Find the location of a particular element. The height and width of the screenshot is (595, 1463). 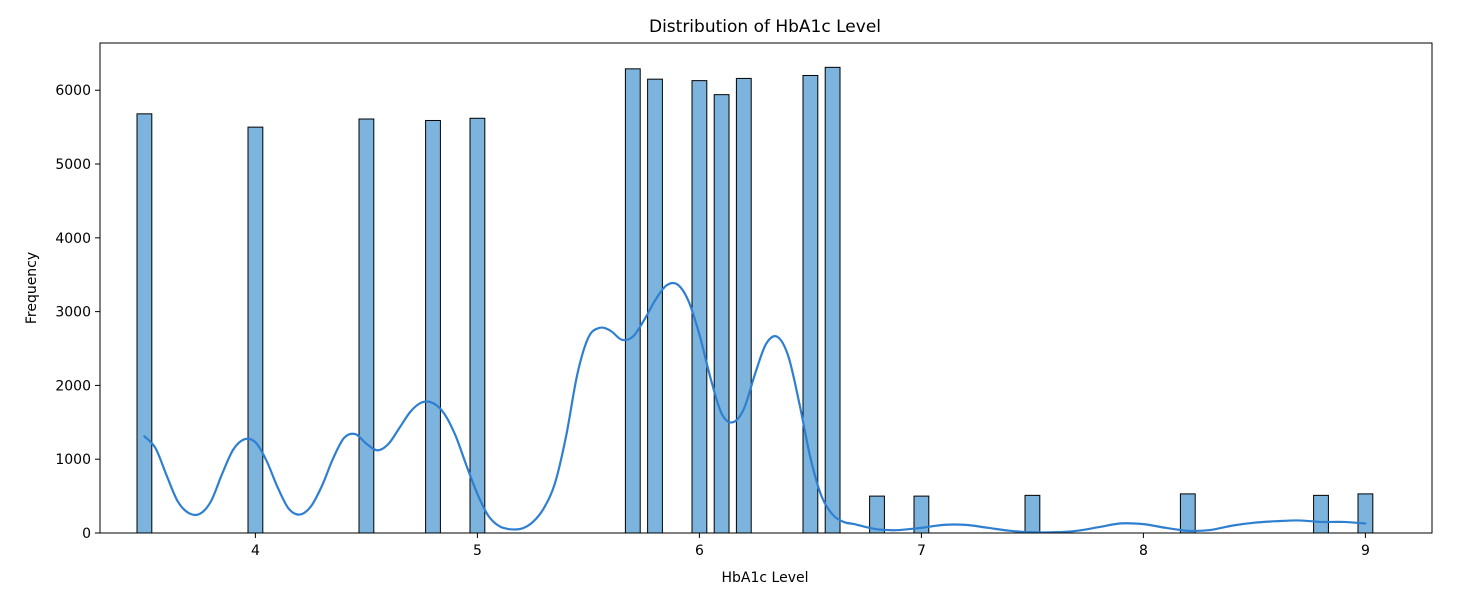

x-tick-label: 6 is located at coordinates (699, 551).